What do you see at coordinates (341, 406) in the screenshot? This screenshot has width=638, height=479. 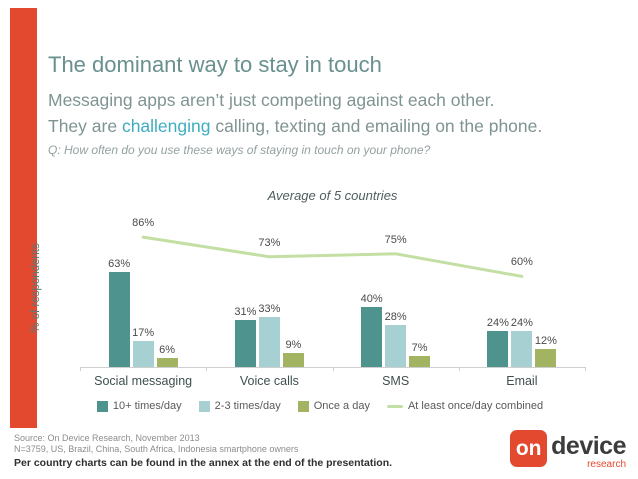 I see `legend-label: Once a day` at bounding box center [341, 406].